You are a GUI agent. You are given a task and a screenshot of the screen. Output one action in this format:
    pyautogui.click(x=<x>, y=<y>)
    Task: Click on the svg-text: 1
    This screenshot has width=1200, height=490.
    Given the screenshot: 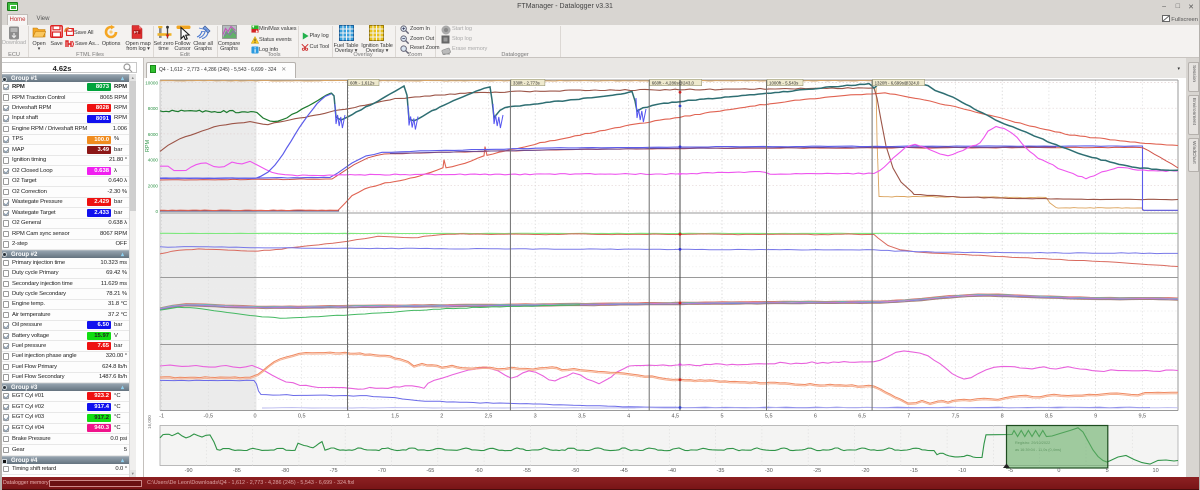 What is the action you would take?
    pyautogui.click(x=348, y=417)
    